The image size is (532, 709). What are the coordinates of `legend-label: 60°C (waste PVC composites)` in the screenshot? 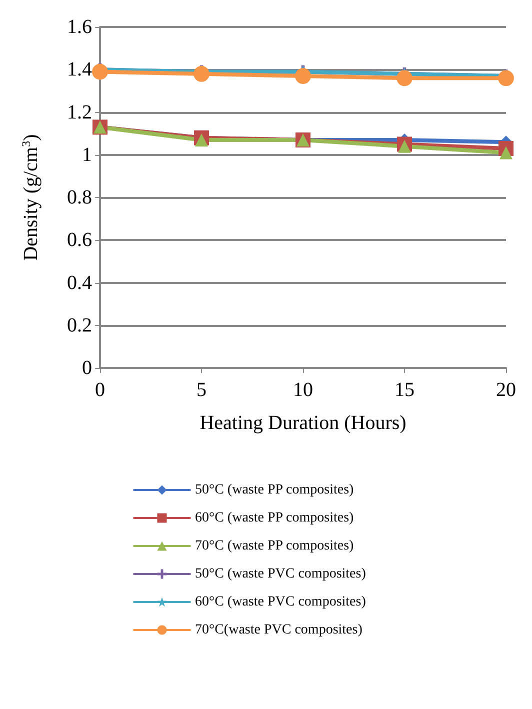 It's located at (280, 602).